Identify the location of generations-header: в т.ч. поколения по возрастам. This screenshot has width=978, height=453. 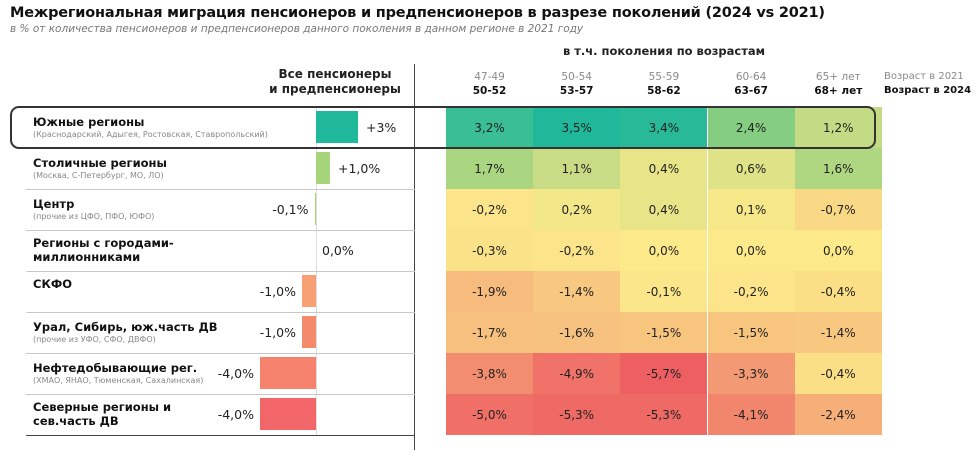
(664, 51).